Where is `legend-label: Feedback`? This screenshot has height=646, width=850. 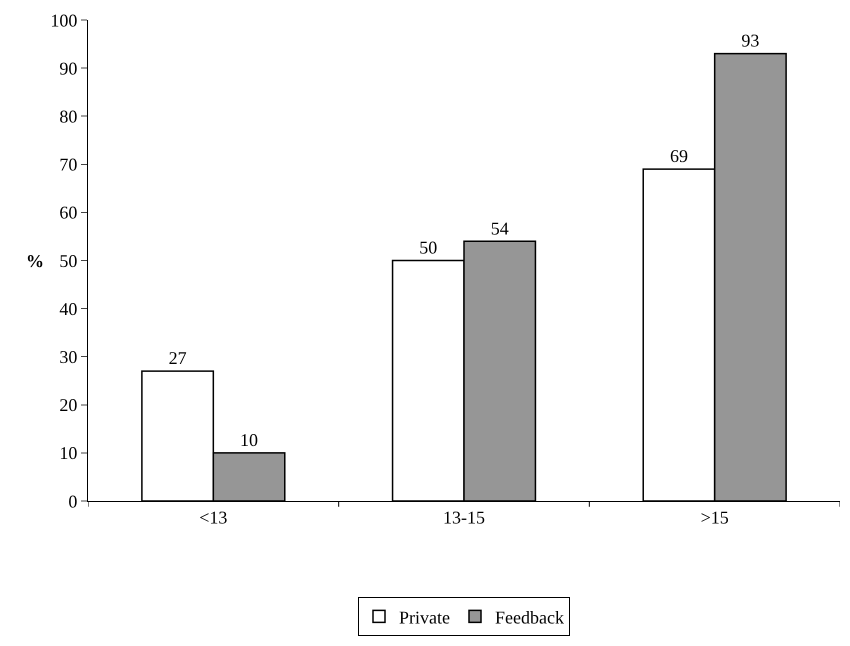
legend-label: Feedback is located at coordinates (529, 617).